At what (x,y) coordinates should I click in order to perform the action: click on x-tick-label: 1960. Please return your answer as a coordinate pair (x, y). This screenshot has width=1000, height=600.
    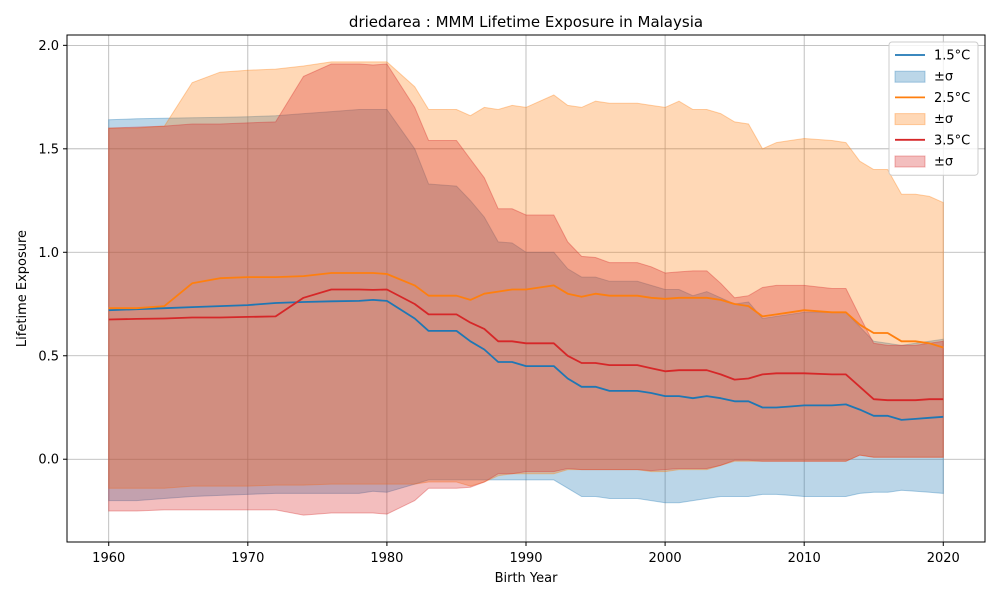
    Looking at the image, I should click on (108, 558).